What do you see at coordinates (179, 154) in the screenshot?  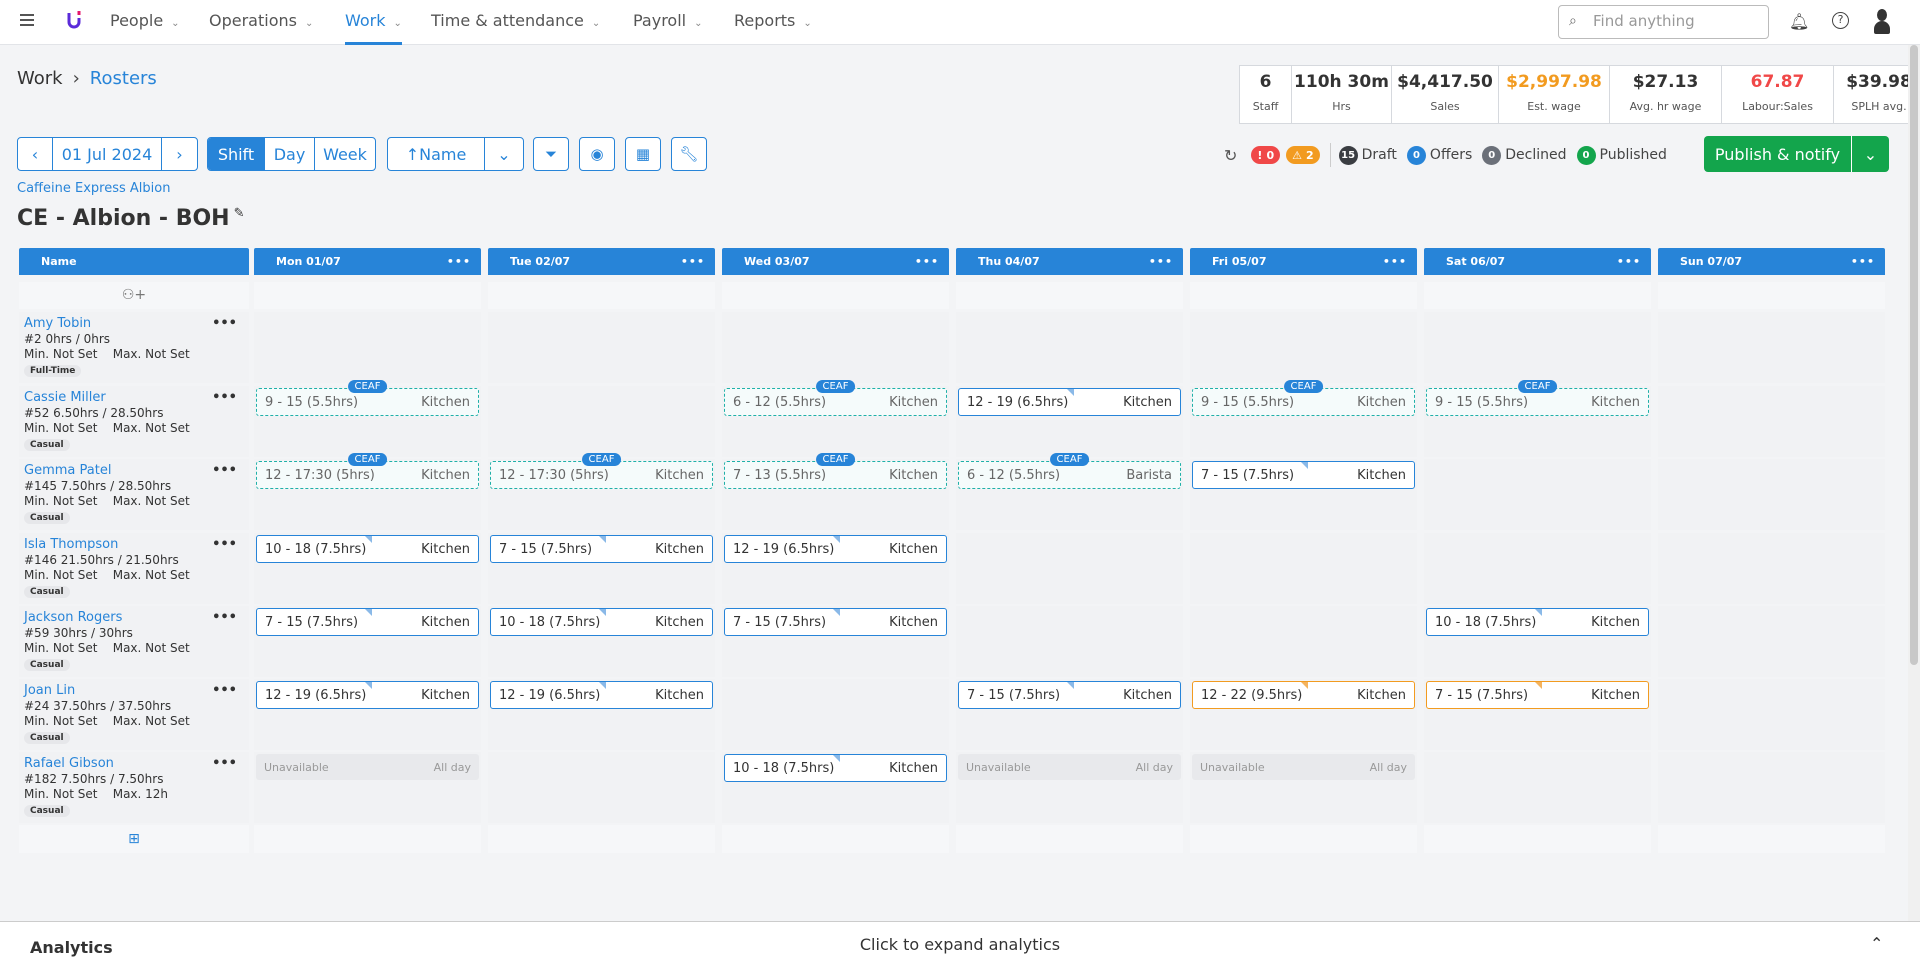 I see `next-week-button: ›` at bounding box center [179, 154].